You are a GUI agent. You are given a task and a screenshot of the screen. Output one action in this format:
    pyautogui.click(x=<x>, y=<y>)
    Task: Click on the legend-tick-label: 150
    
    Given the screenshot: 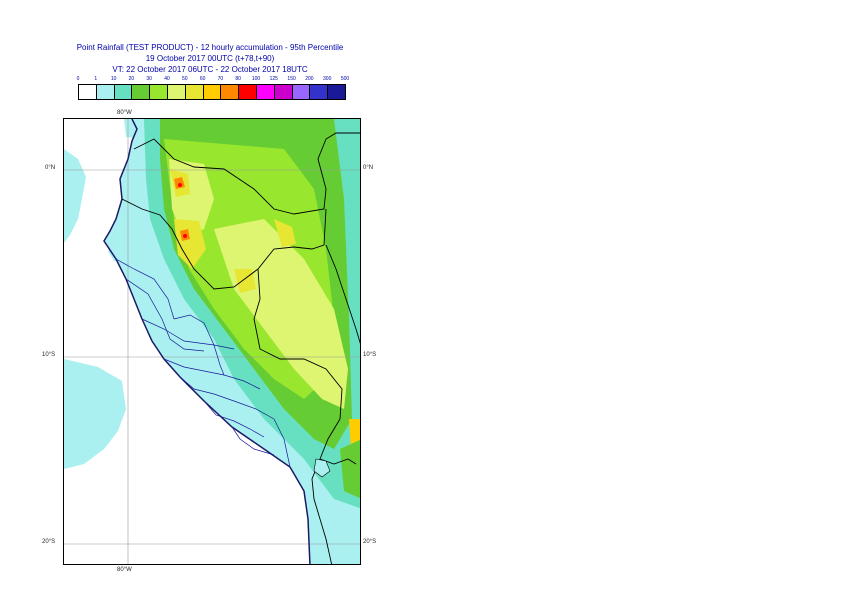 What is the action you would take?
    pyautogui.click(x=291, y=79)
    